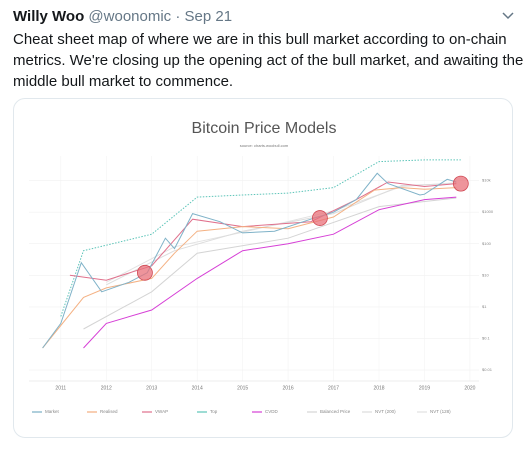 The height and width of the screenshot is (450, 528). I want to click on y-tick-label: $1000, so click(488, 211).